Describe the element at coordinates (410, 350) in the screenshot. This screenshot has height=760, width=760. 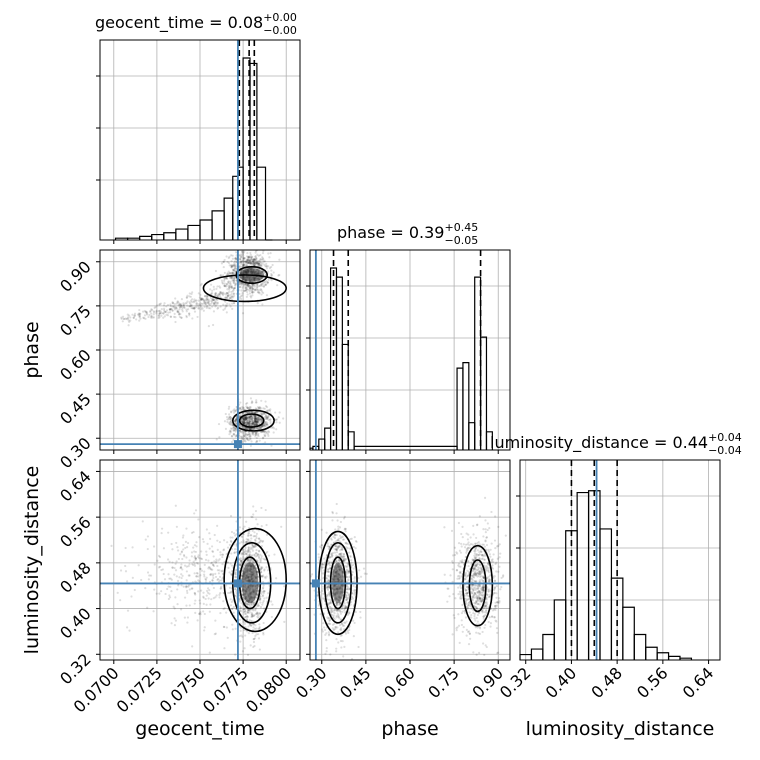
I see `grid-lines` at that location.